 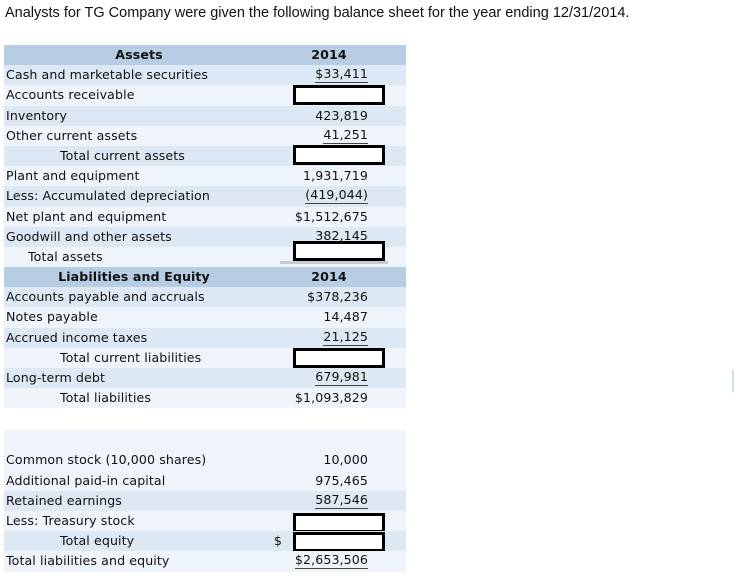 What do you see at coordinates (205, 236) in the screenshot?
I see `asset-row-goodwill: Goodwill and other assets 382,145` at bounding box center [205, 236].